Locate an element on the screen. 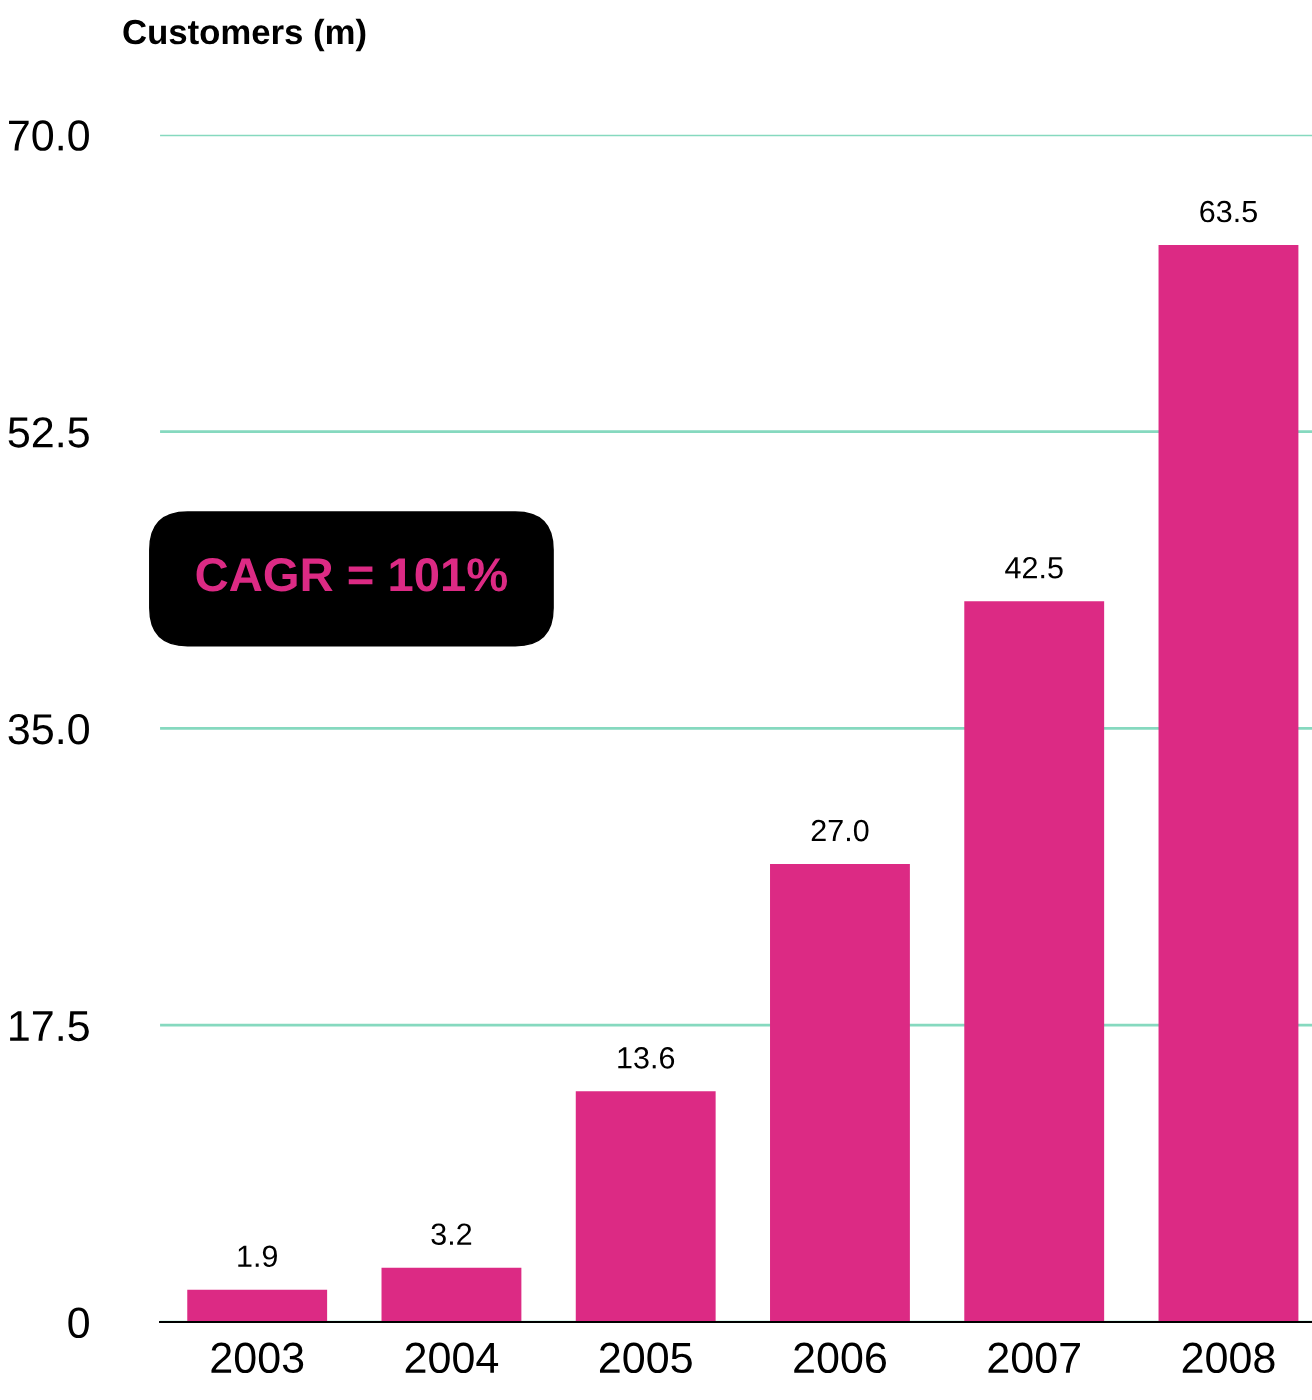  x-tick-label: 2008 is located at coordinates (1228, 1358).